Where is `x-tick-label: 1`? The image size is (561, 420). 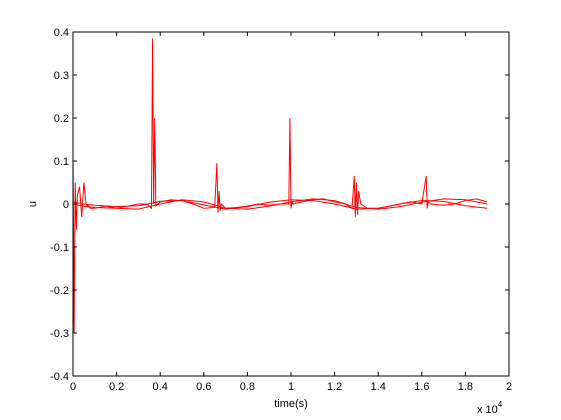 x-tick-label: 1 is located at coordinates (291, 387).